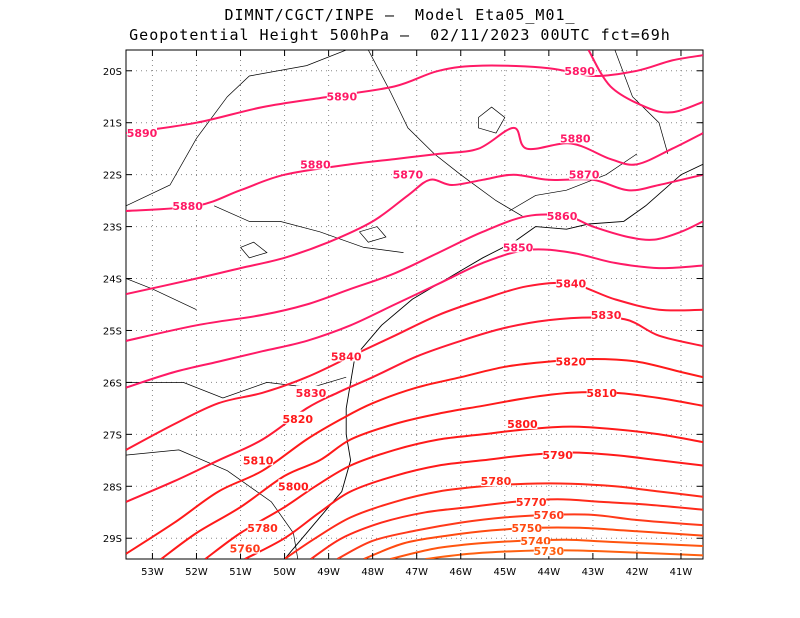  What do you see at coordinates (681, 572) in the screenshot?
I see `lon-tick-label: 41W` at bounding box center [681, 572].